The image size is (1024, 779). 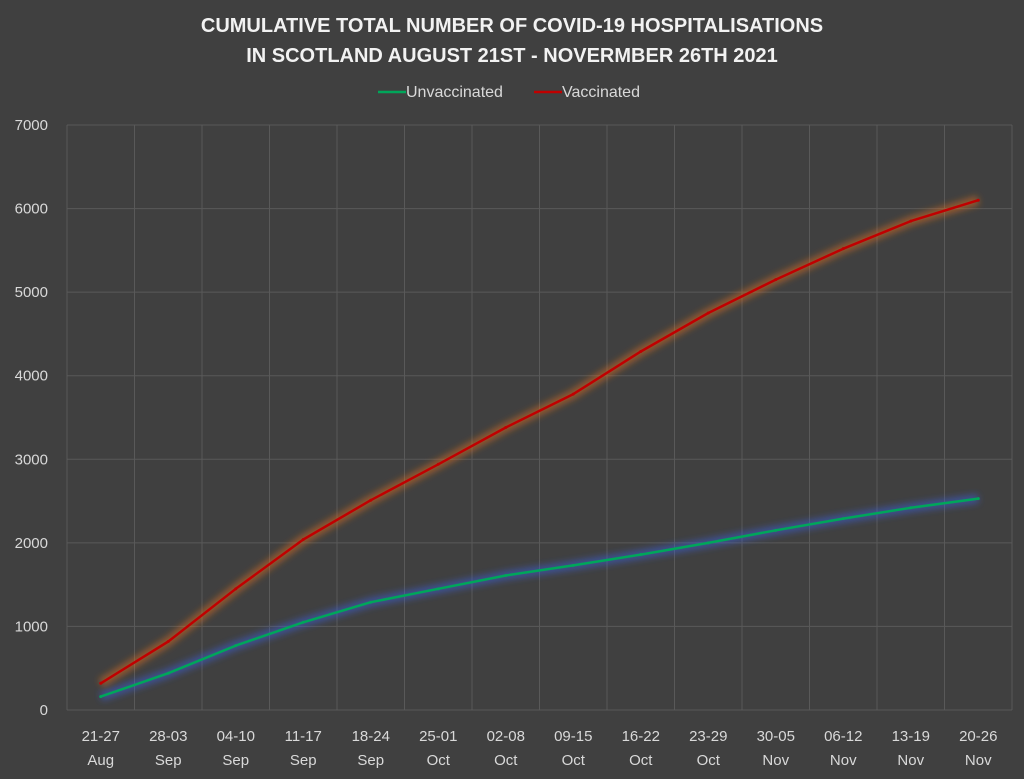 What do you see at coordinates (371, 748) in the screenshot?
I see `x-tick-label: 18-24 Sep` at bounding box center [371, 748].